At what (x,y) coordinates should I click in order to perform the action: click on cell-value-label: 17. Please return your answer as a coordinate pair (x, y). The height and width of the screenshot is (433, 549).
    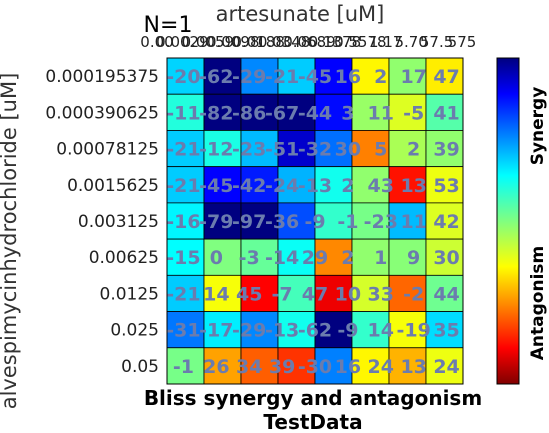
    Looking at the image, I should click on (413, 77).